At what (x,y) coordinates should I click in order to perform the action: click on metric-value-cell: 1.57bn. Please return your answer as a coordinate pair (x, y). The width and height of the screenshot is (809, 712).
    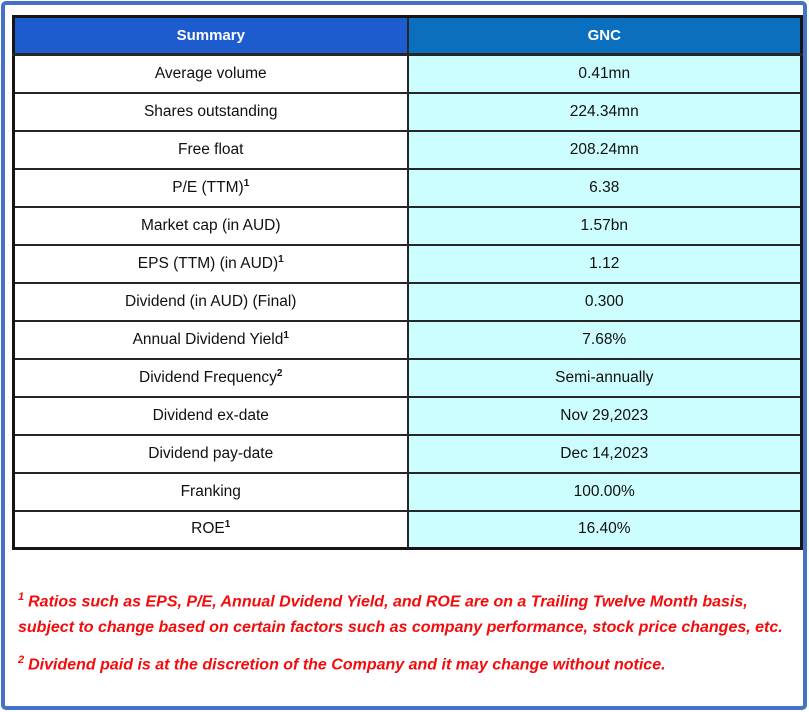
    Looking at the image, I should click on (604, 225).